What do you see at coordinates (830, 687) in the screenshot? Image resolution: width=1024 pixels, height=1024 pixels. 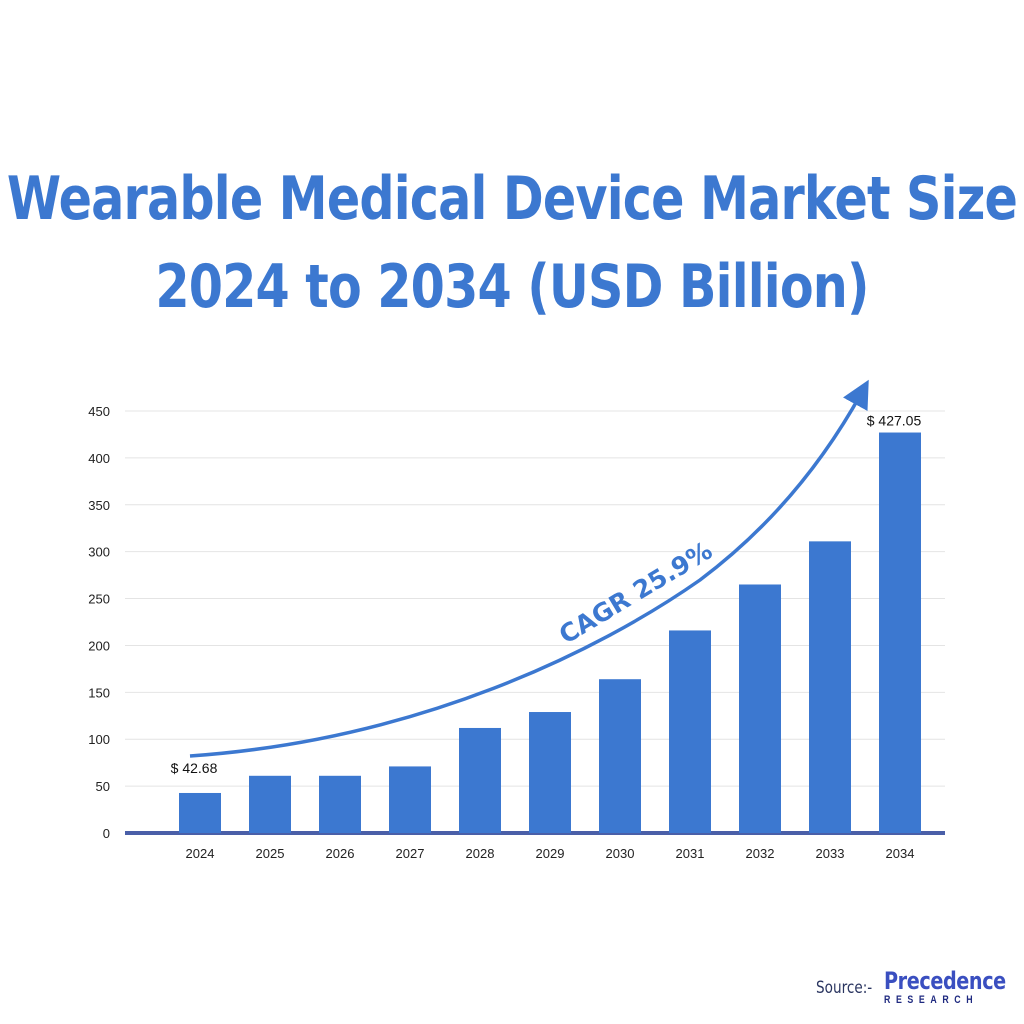 I see `bar-2033` at bounding box center [830, 687].